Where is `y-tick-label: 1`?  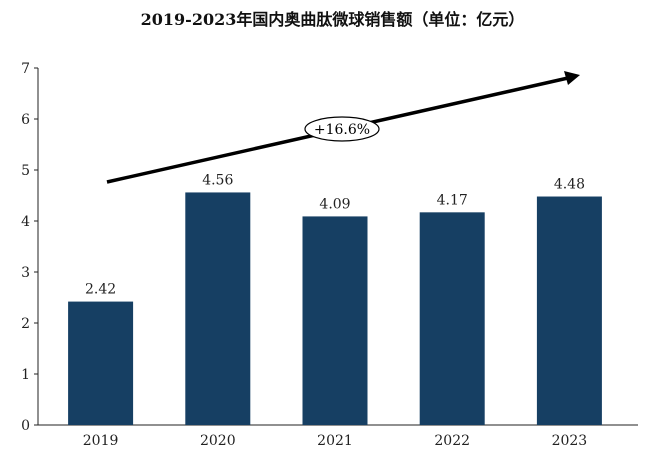
y-tick-label: 1 is located at coordinates (25, 375).